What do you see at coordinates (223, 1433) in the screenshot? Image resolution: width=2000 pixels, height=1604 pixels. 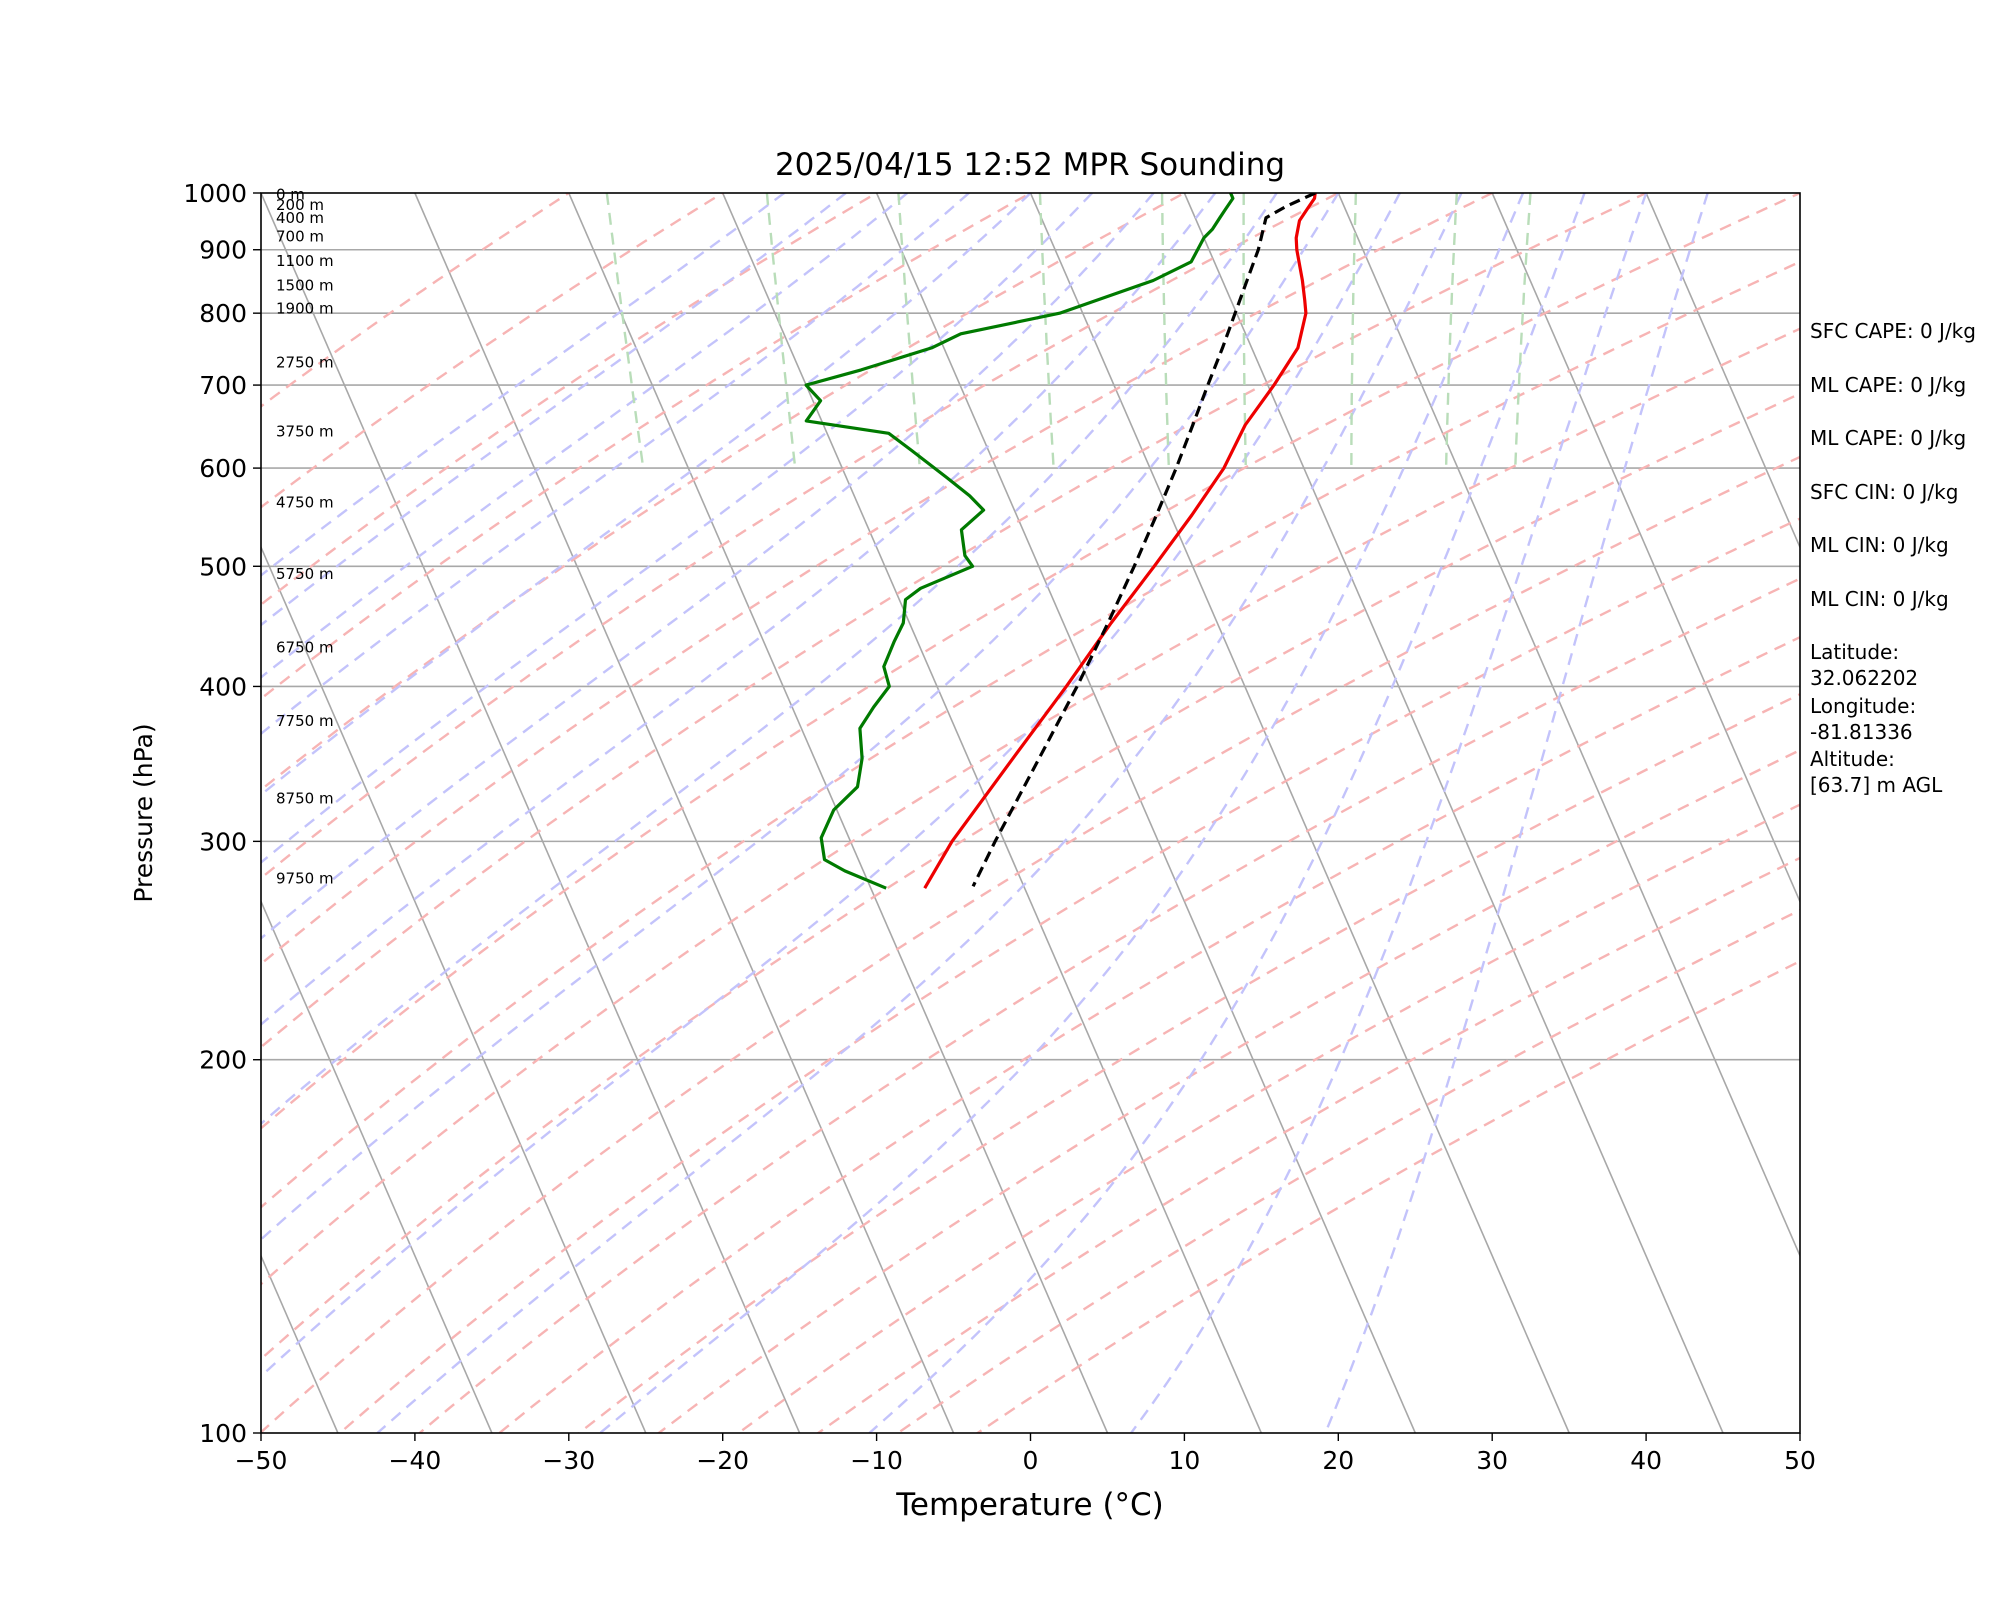 I see `y-tick-label: 100` at bounding box center [223, 1433].